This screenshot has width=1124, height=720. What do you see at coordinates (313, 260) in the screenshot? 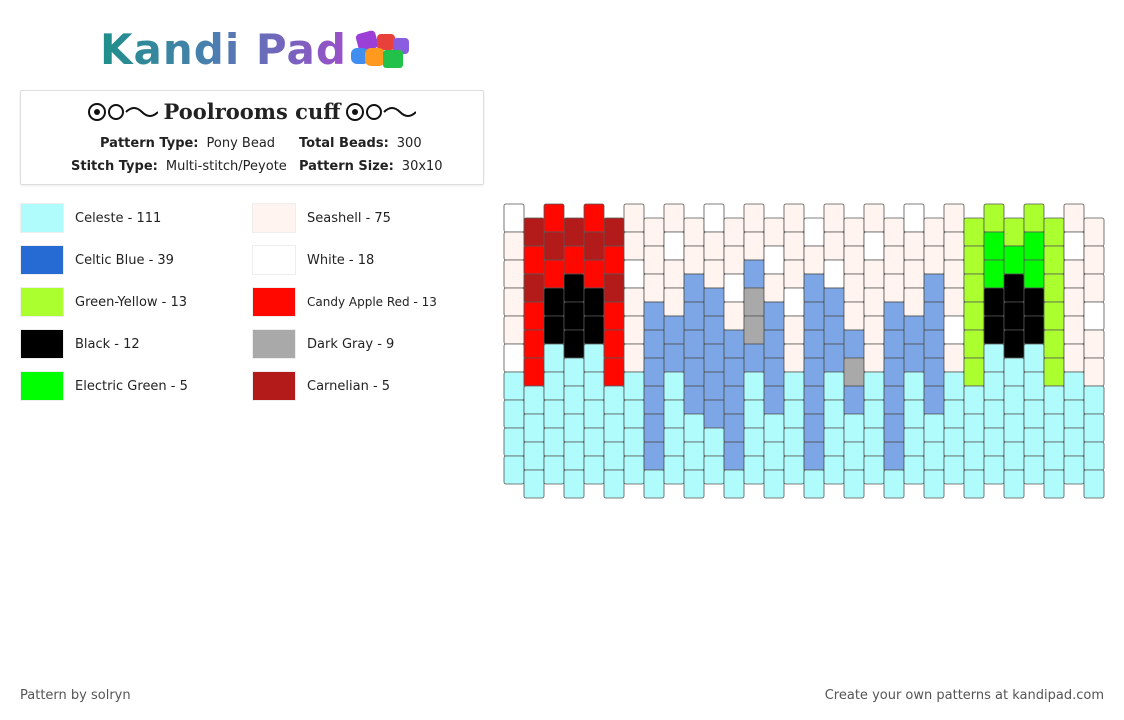
I see `legend-item: White - 18` at bounding box center [313, 260].